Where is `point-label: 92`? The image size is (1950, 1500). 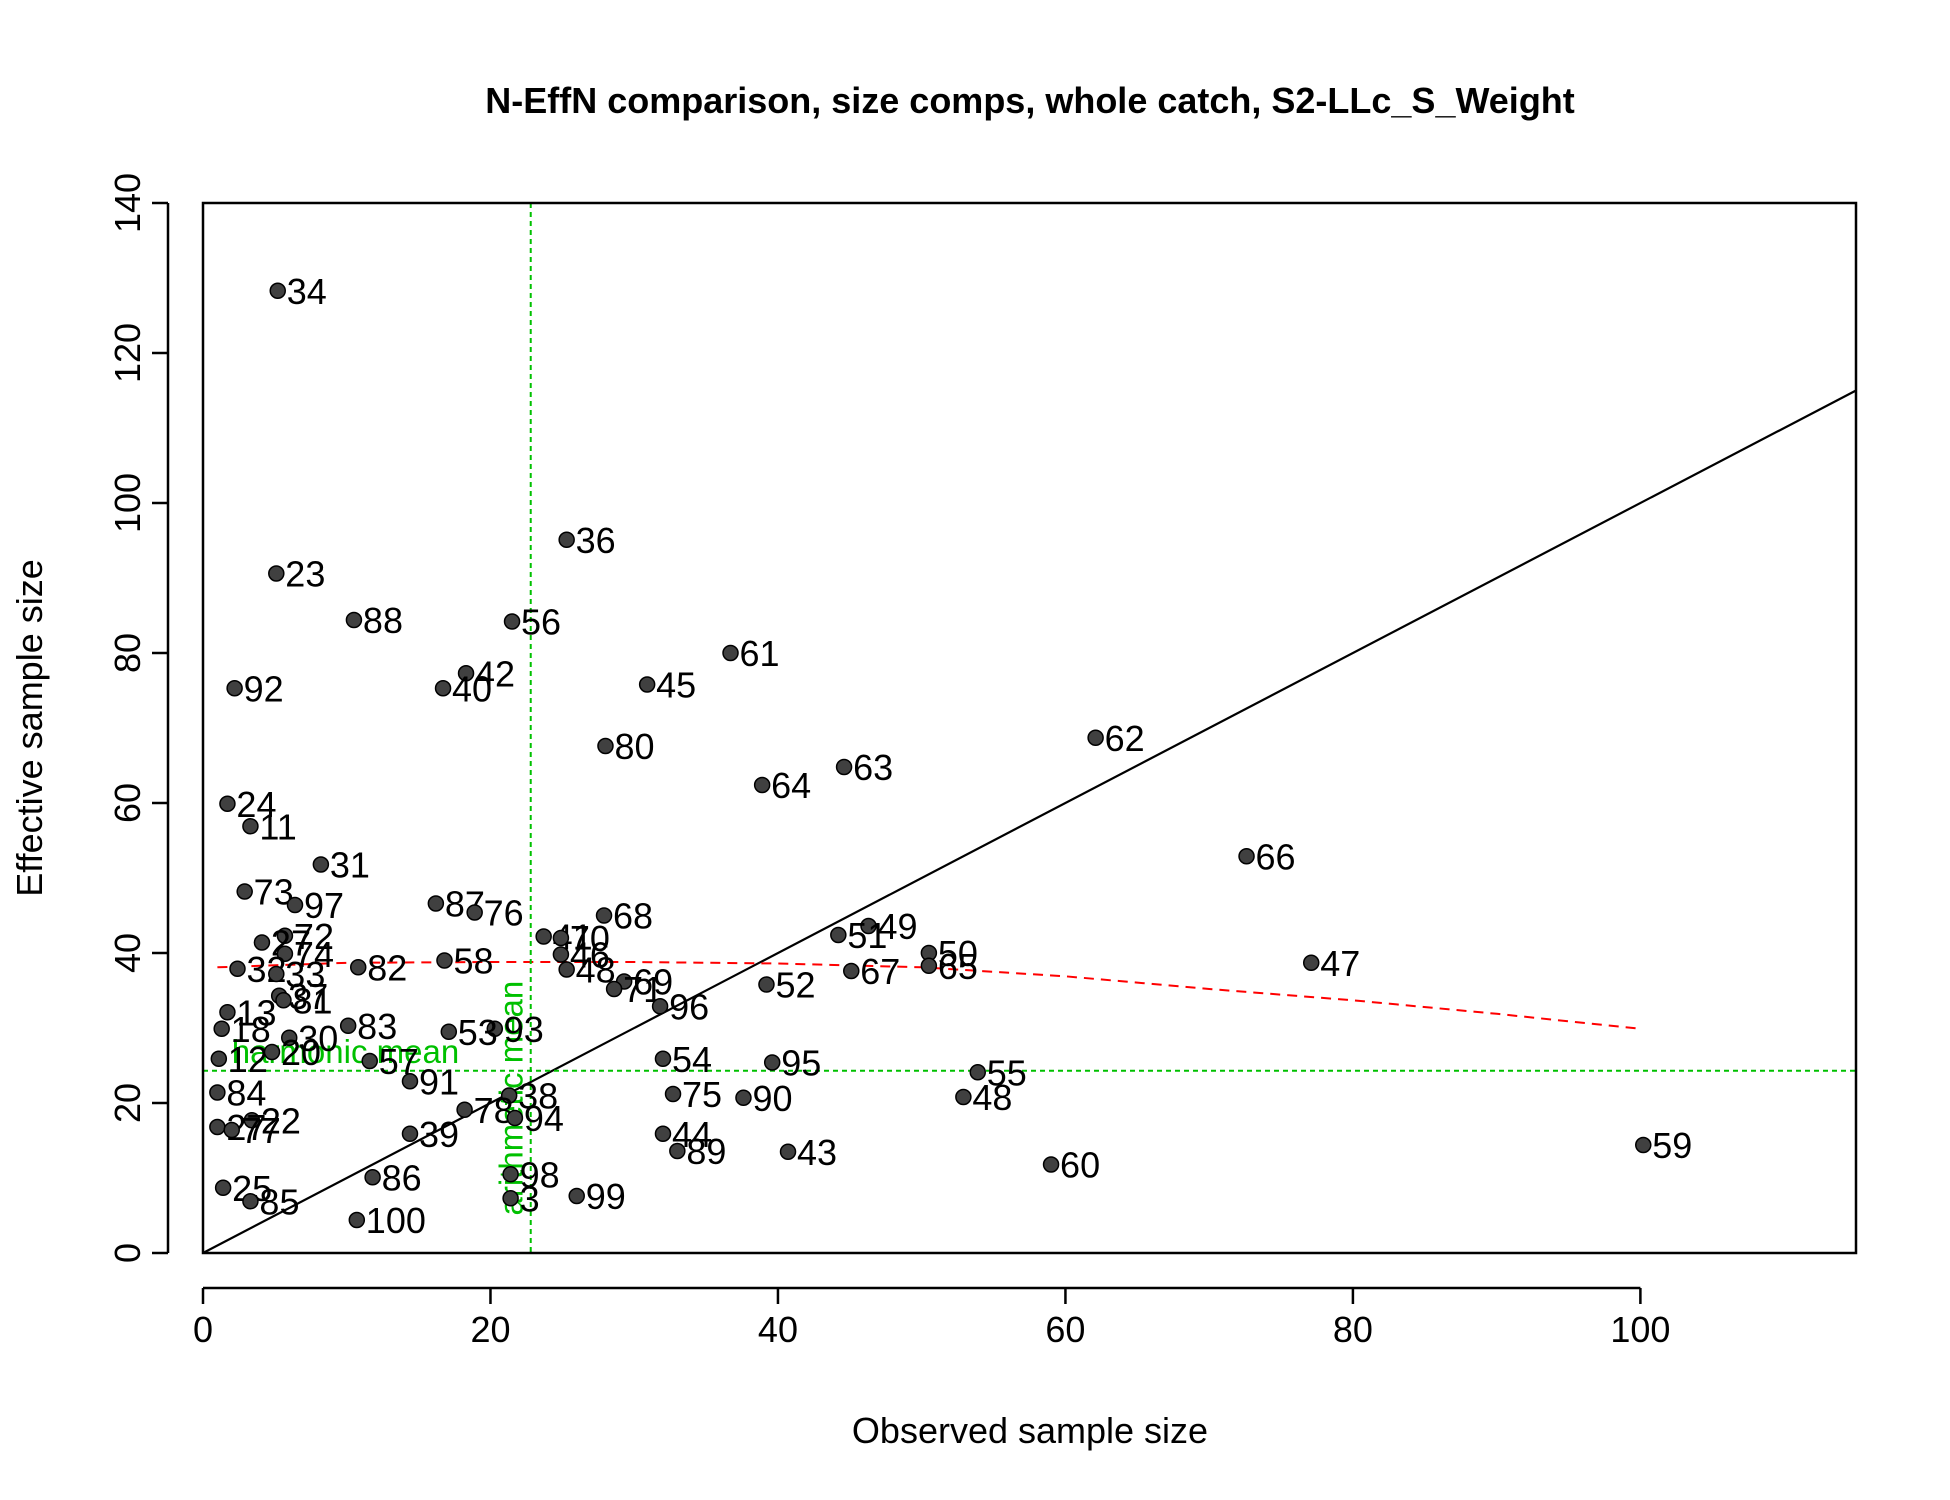 point-label: 92 is located at coordinates (264, 688).